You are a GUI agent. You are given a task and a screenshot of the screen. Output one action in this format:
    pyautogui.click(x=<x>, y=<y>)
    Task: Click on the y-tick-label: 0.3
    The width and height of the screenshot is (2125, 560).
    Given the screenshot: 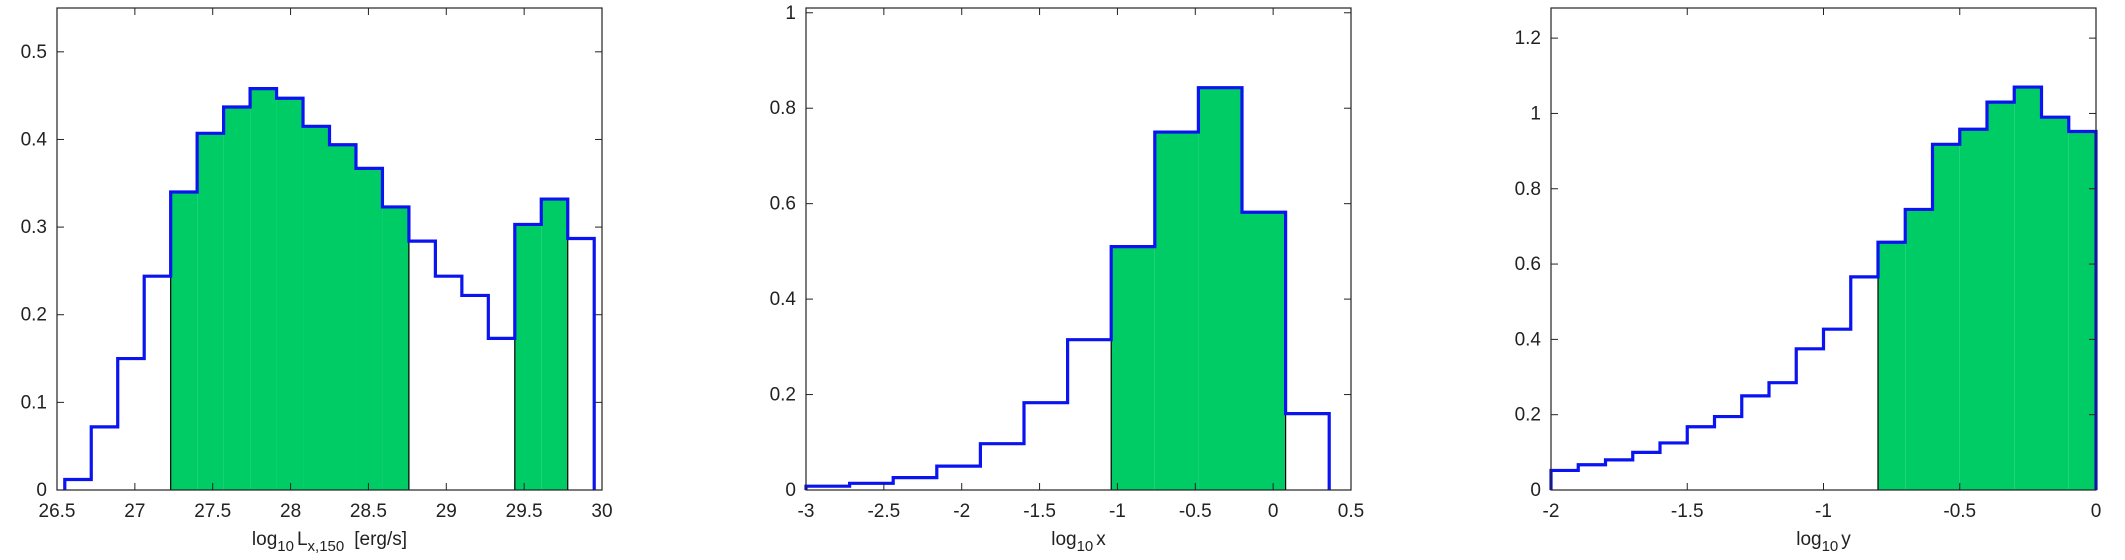 What is the action you would take?
    pyautogui.click(x=34, y=227)
    